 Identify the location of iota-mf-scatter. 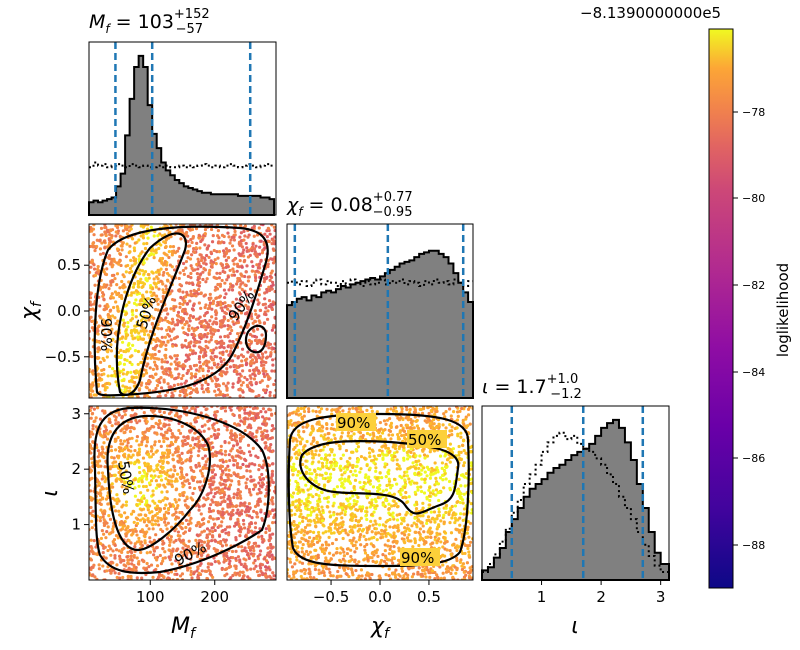
(182, 493).